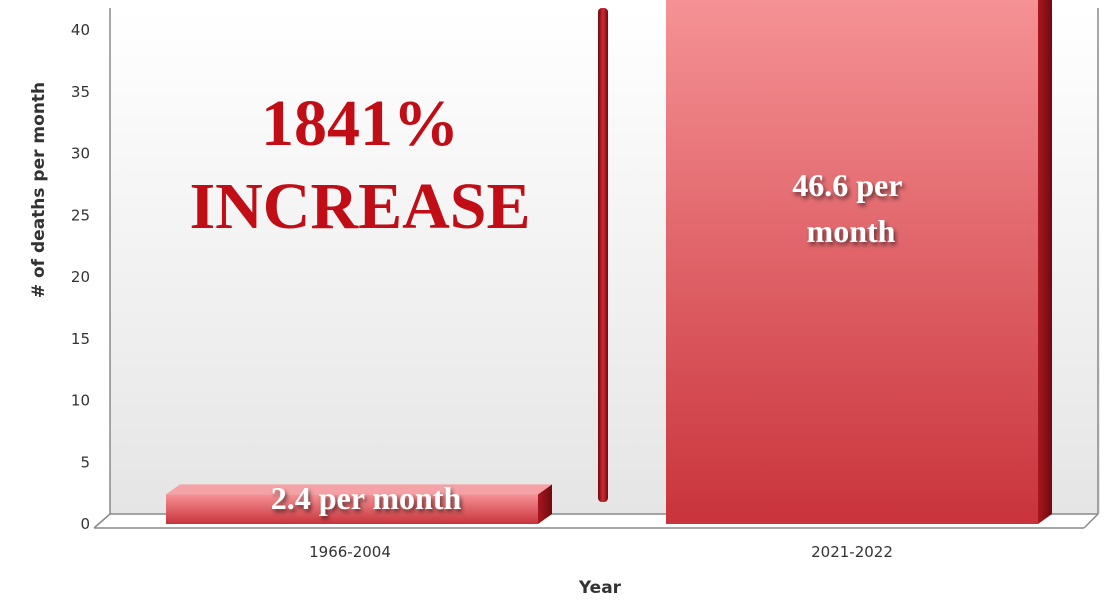 The width and height of the screenshot is (1110, 605). I want to click on y-axis-title: # of deaths per month, so click(39, 190).